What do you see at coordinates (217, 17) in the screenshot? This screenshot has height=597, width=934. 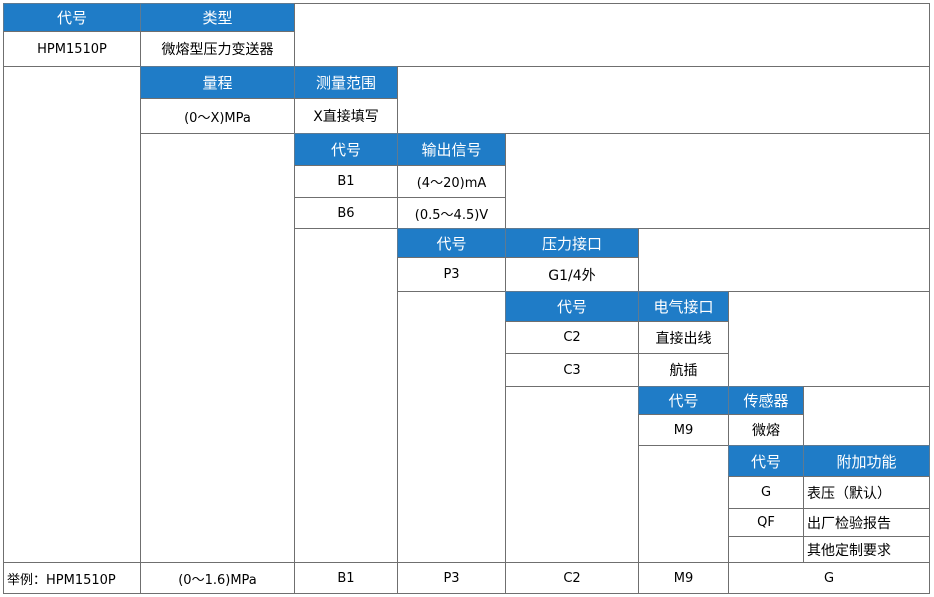 I see `type-header: 类型` at bounding box center [217, 17].